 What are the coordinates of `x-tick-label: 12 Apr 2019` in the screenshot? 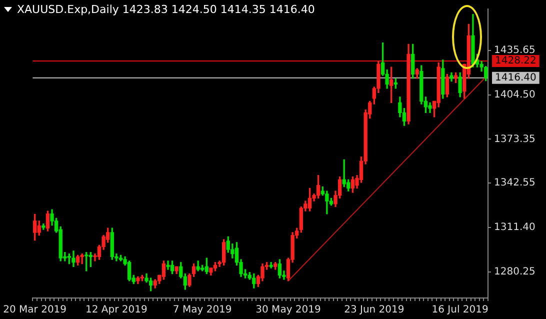 It's located at (117, 310).